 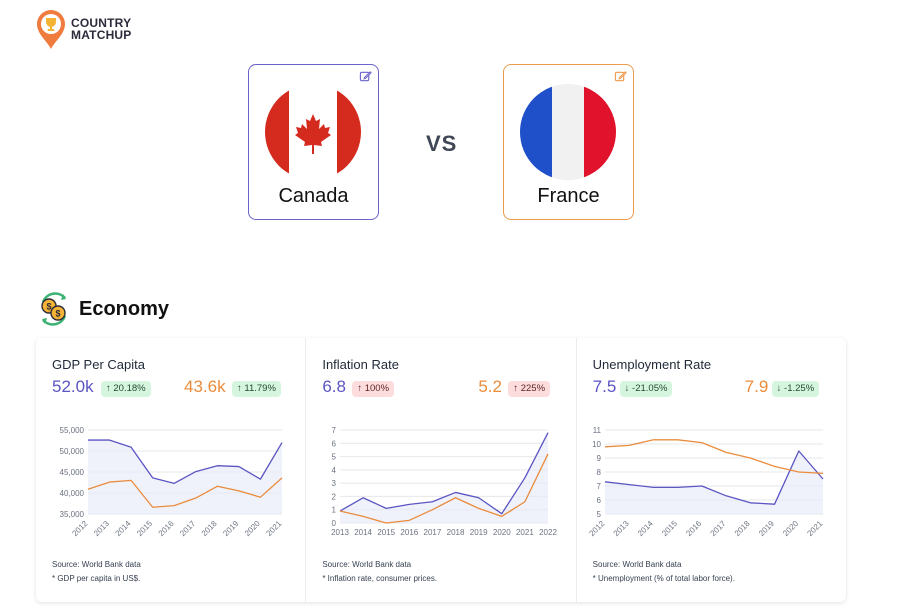 What do you see at coordinates (126, 389) in the screenshot?
I see `left-change-badge: ↑ 20.18%` at bounding box center [126, 389].